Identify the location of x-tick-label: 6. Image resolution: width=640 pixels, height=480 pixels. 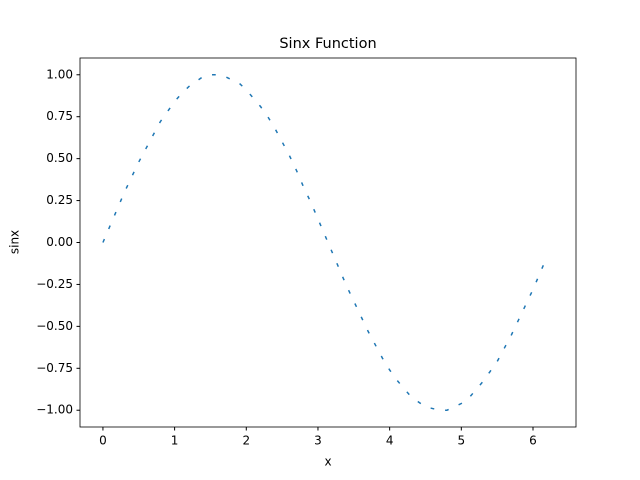
(533, 441).